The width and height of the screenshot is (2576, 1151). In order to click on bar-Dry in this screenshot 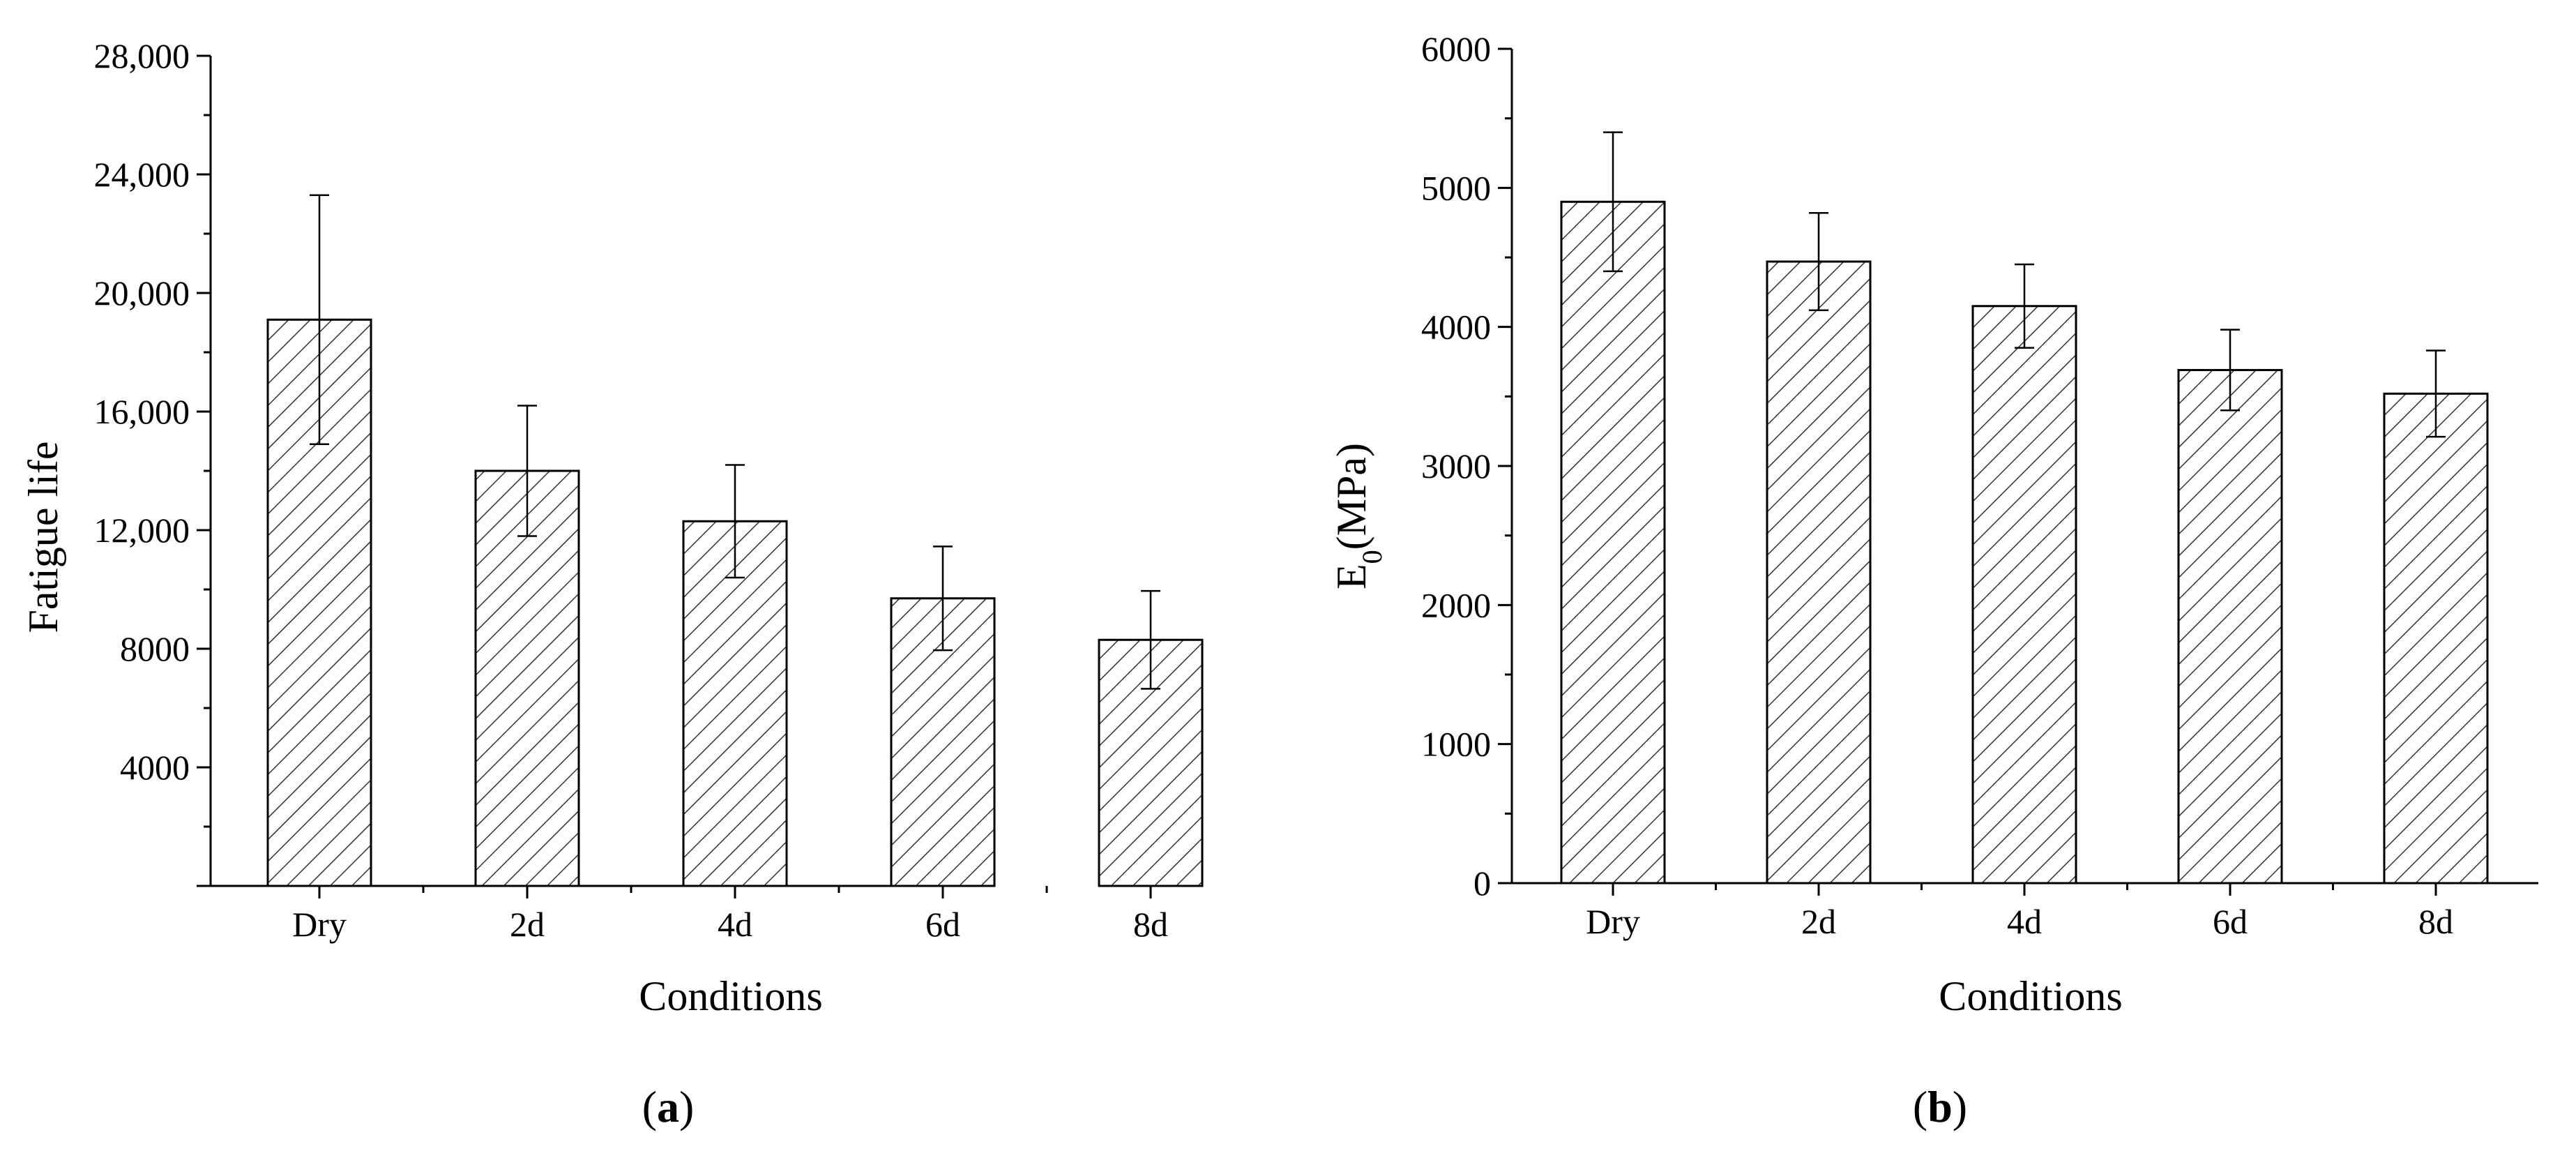, I will do `click(1613, 542)`.